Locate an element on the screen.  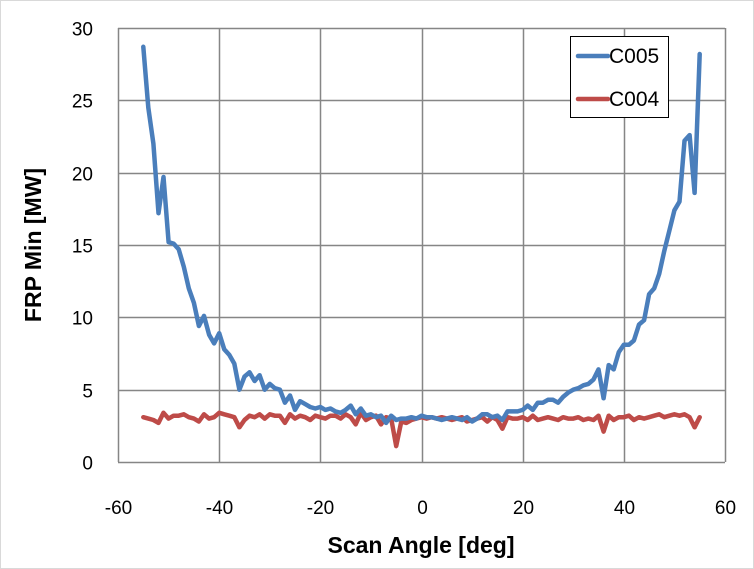
x-tick-label: 20 is located at coordinates (523, 508).